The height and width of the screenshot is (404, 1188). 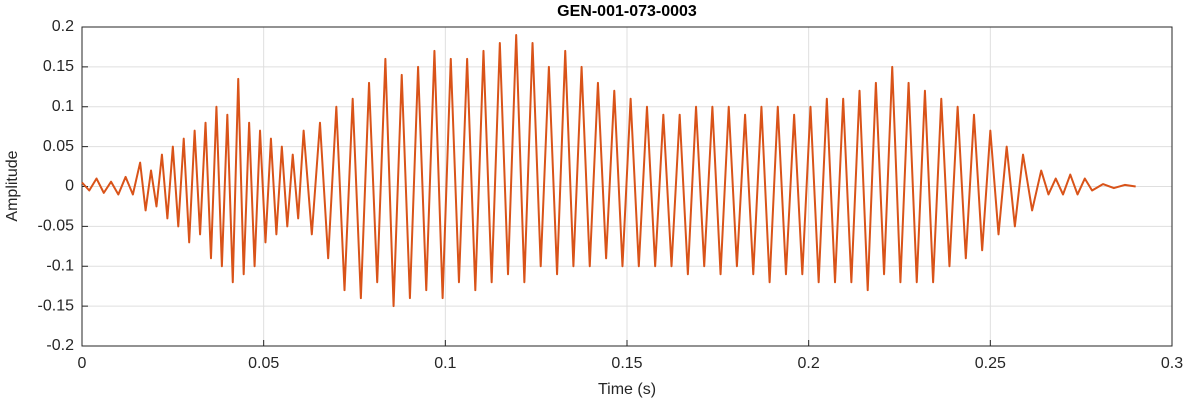 What do you see at coordinates (82, 363) in the screenshot?
I see `x-tick-label: 0` at bounding box center [82, 363].